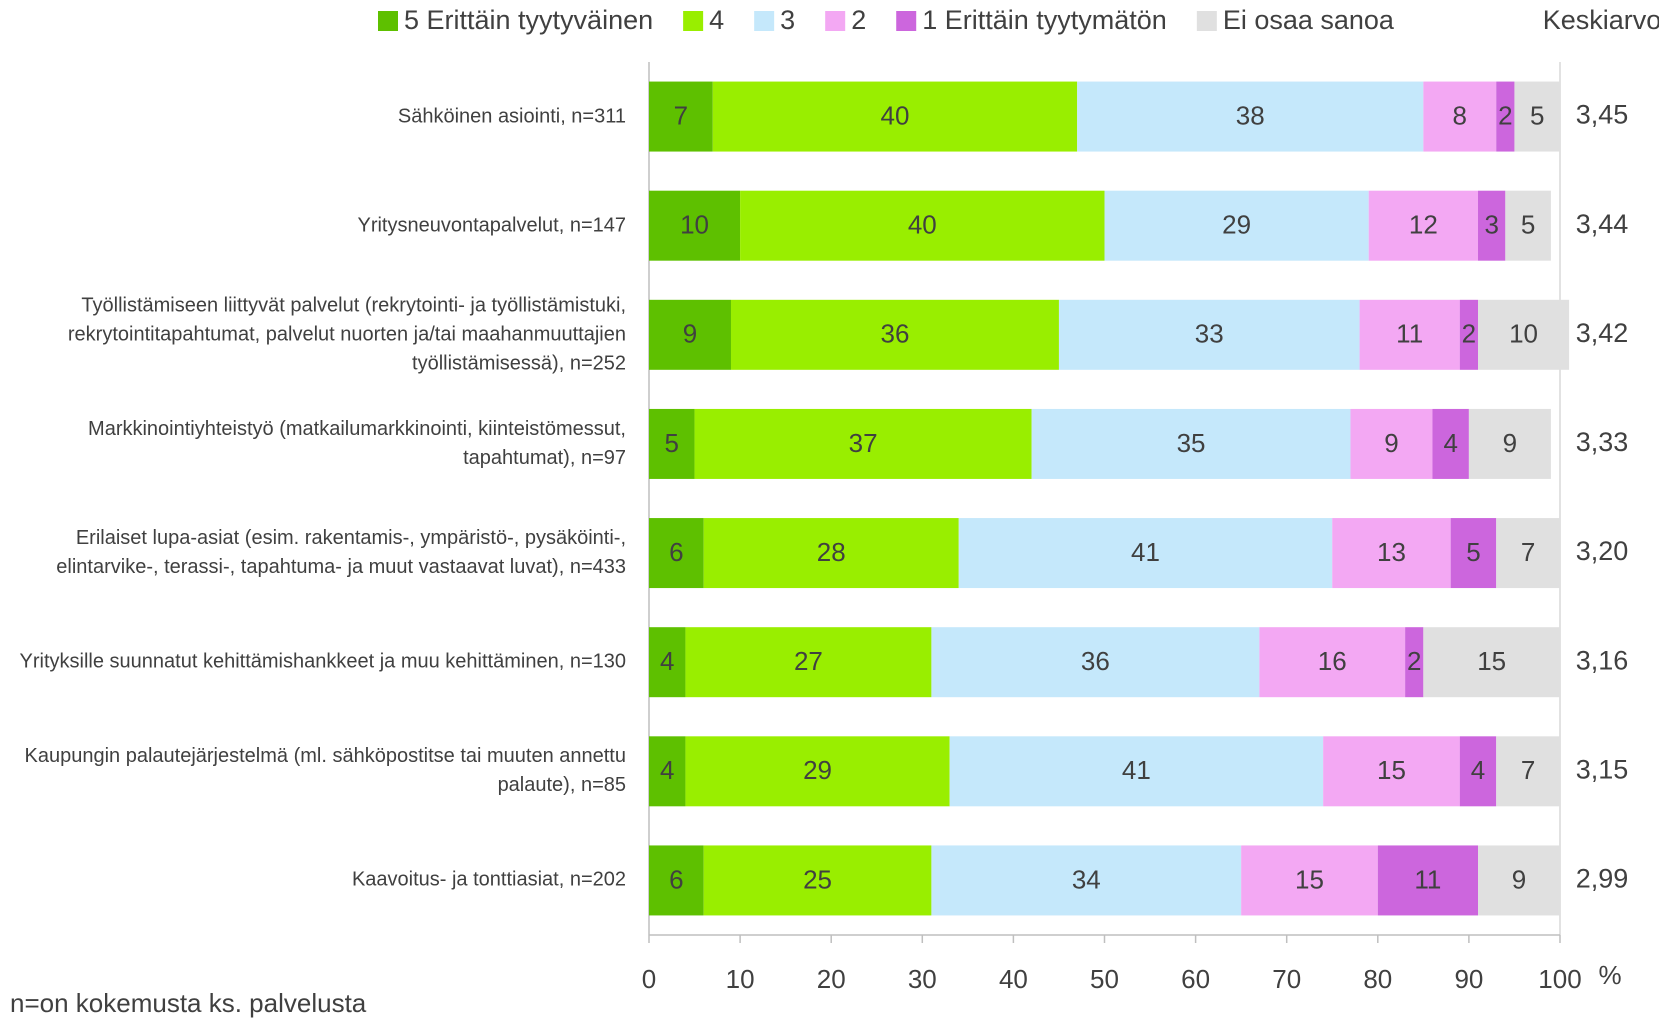 This screenshot has width=1659, height=1018. I want to click on legend-label: 4, so click(716, 20).